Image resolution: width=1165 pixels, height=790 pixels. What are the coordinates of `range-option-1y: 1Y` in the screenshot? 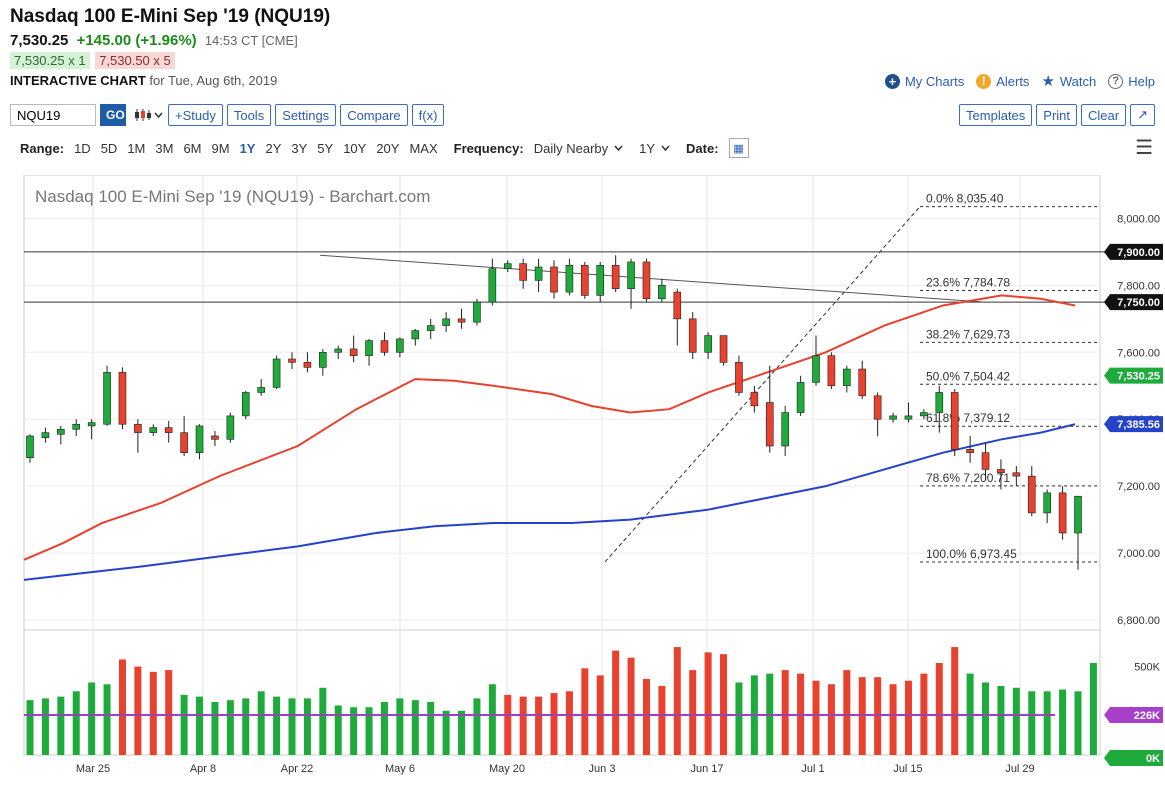 It's located at (247, 148).